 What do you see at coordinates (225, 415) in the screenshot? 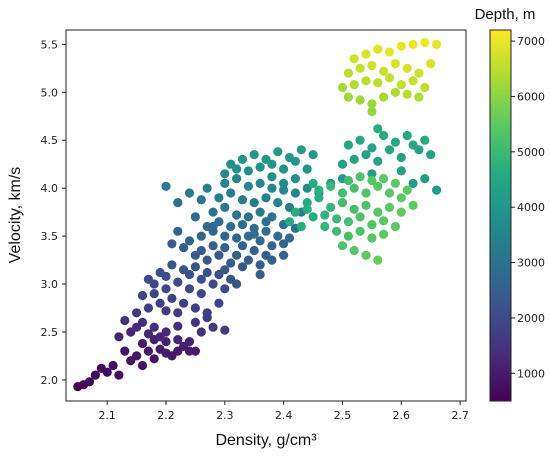
I see `x-tick-label: 2.3` at bounding box center [225, 415].